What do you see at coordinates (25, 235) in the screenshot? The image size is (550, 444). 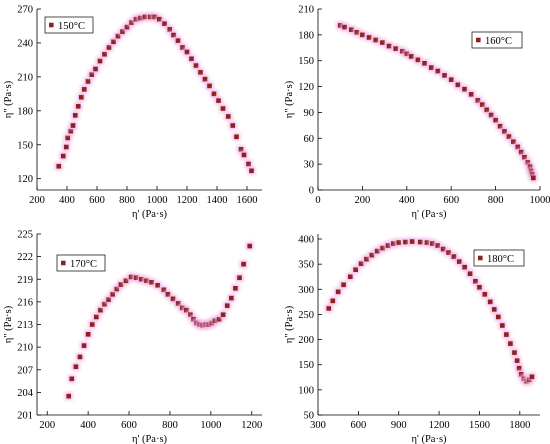 I see `y-tick-label: 225` at bounding box center [25, 235].